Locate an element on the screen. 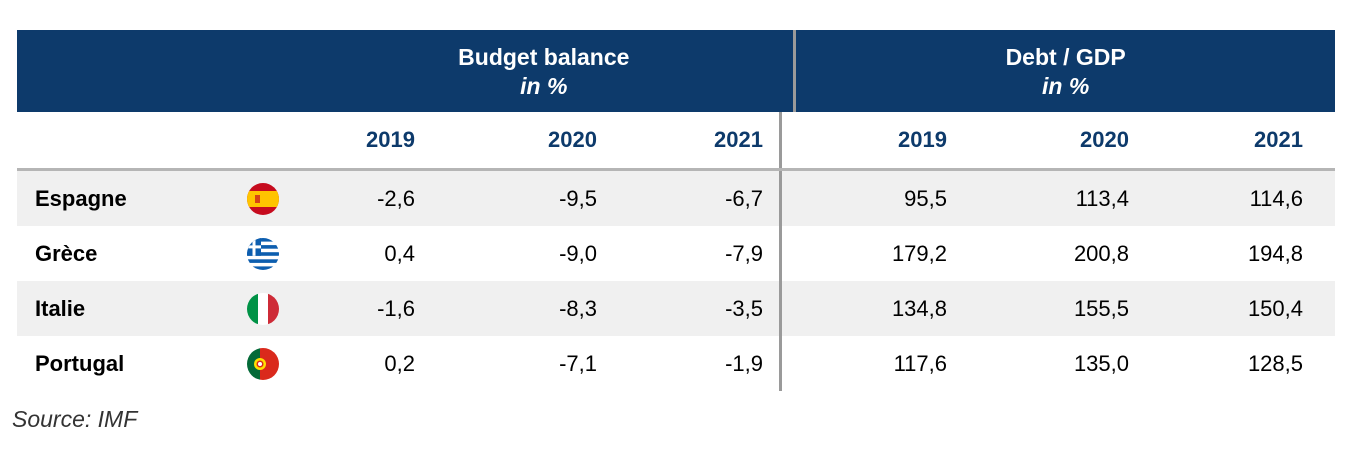  value-cell: -3,5 is located at coordinates (744, 308).